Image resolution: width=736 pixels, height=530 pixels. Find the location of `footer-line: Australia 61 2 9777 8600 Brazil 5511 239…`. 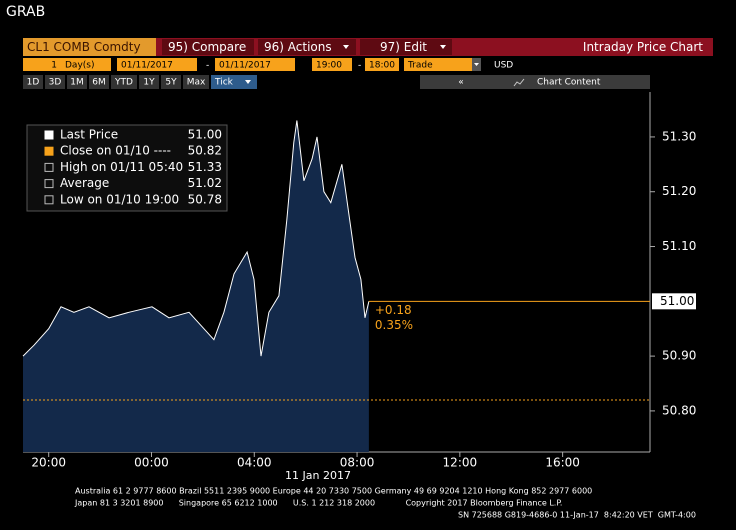

footer-line: Australia 61 2 9777 8600 Brazil 5511 239… is located at coordinates (333, 491).